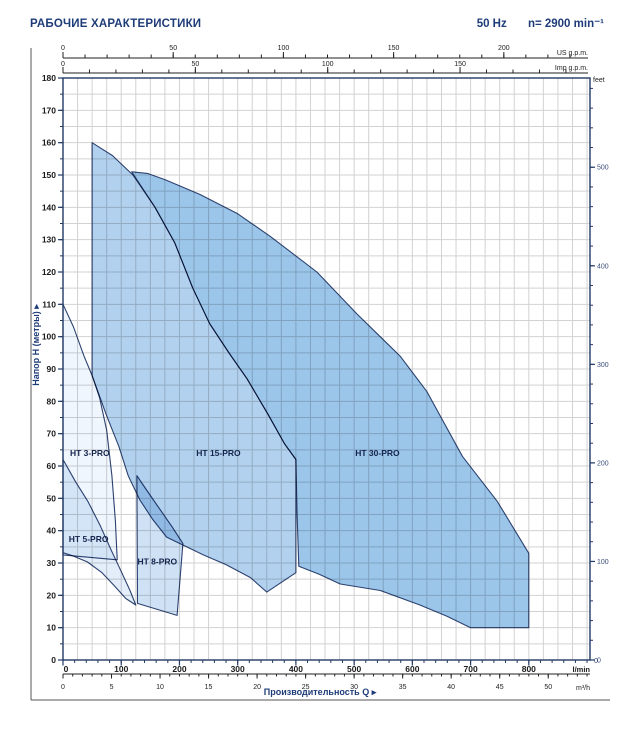  What do you see at coordinates (470, 669) in the screenshot?
I see `lmin-axis-label: 700` at bounding box center [470, 669].